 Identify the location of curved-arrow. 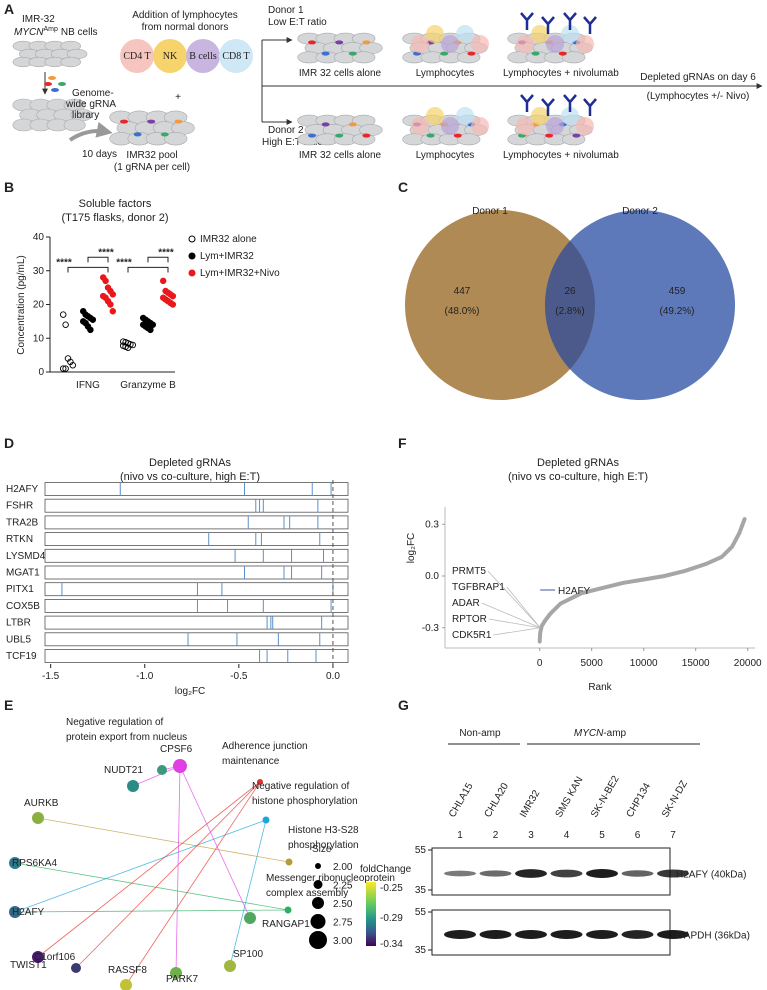
(90, 131).